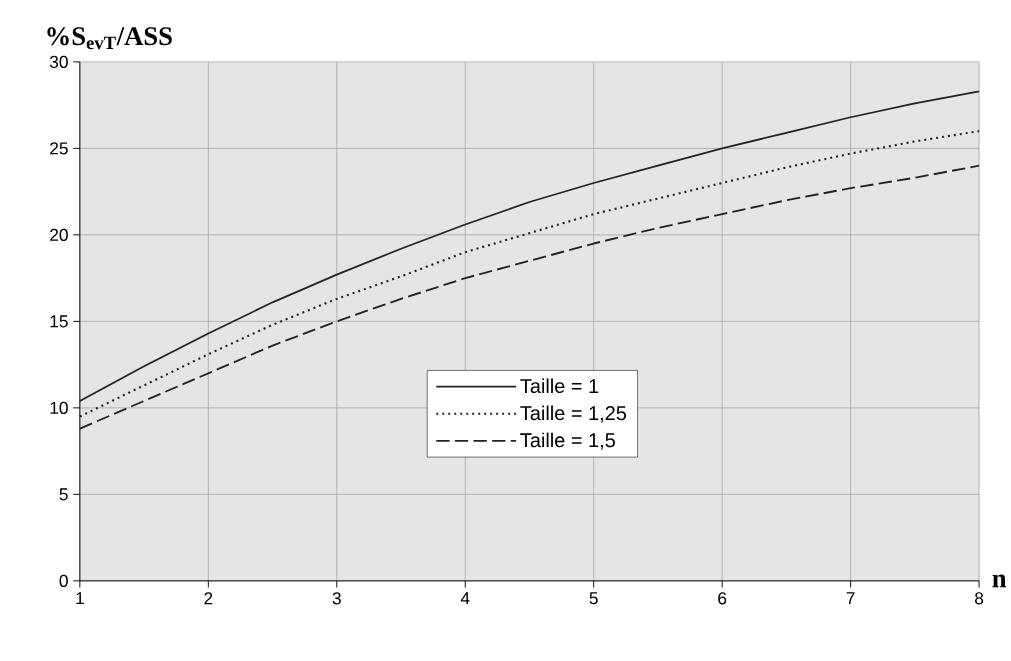  Describe the element at coordinates (573, 414) in the screenshot. I see `legend-label: Taille = 1,25` at that location.